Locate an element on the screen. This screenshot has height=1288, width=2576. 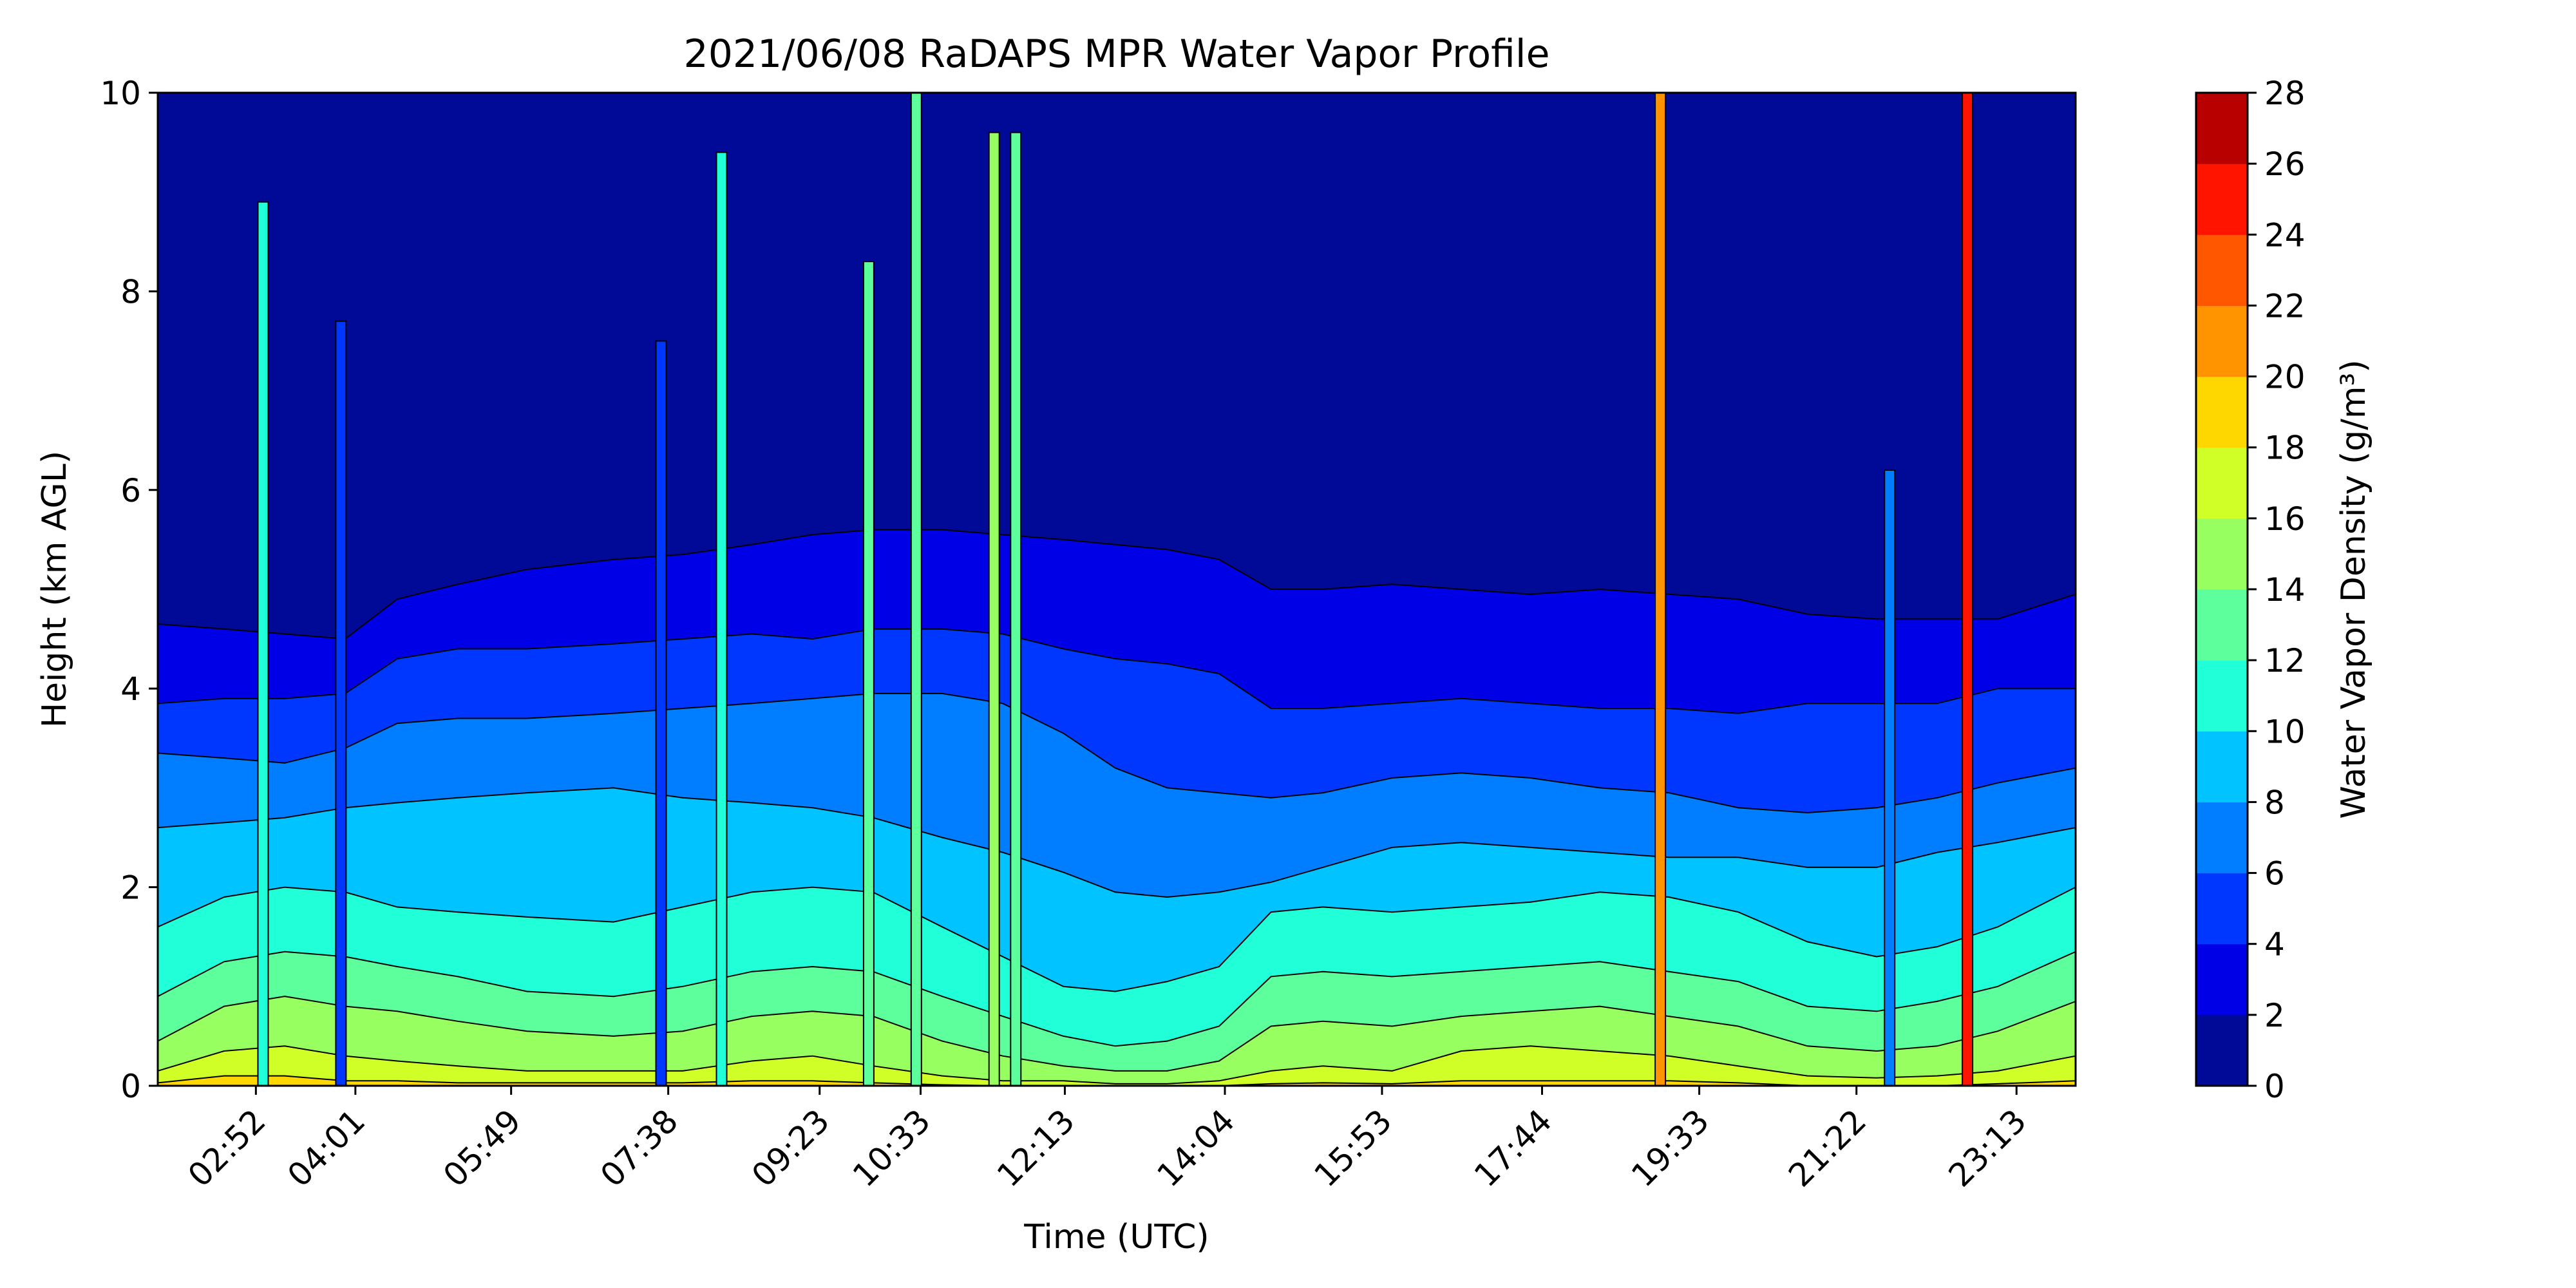
colorbar-label: Water Vapor Density (g/m³) is located at coordinates (2353, 589).